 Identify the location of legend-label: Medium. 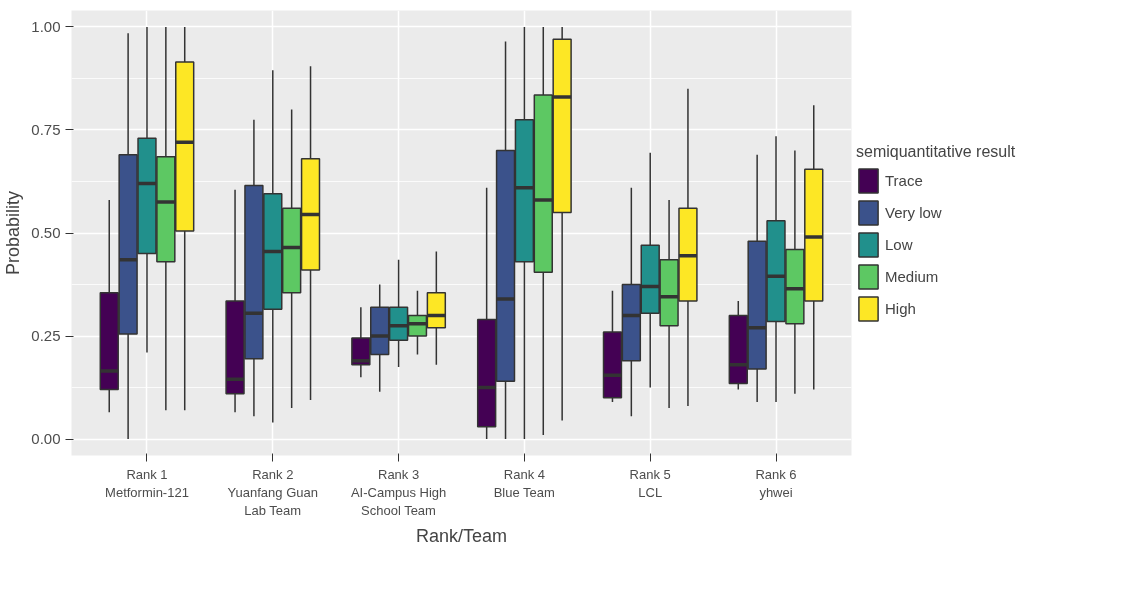
(912, 276).